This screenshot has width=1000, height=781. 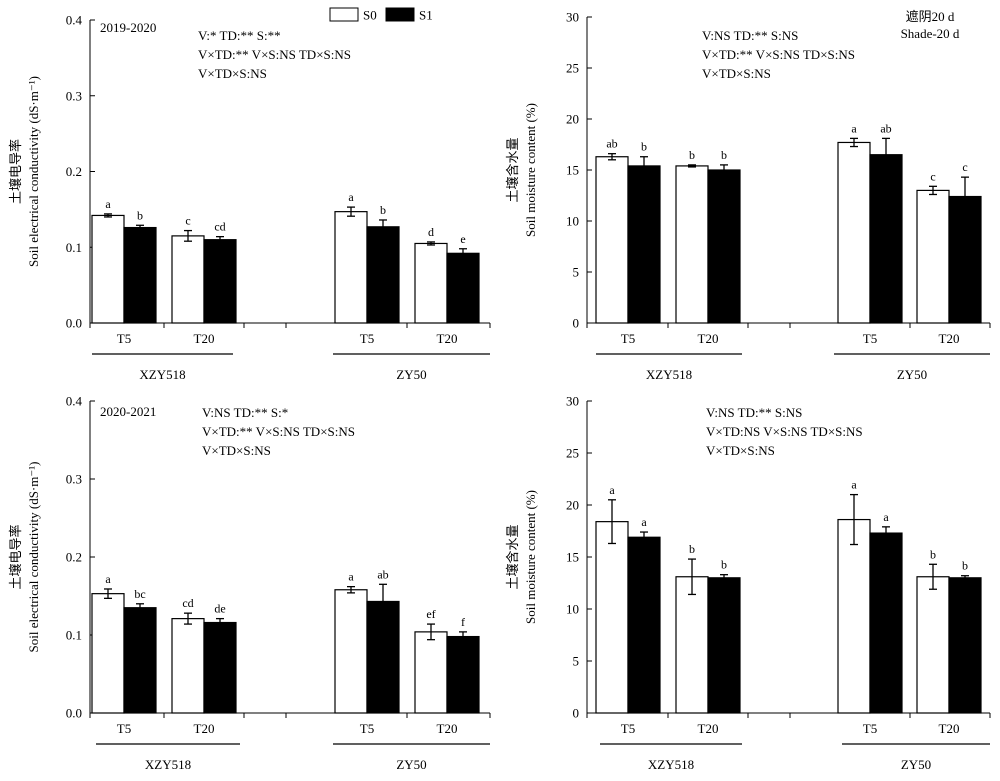 I want to click on y-tick-label: 10, so click(x=572, y=609).